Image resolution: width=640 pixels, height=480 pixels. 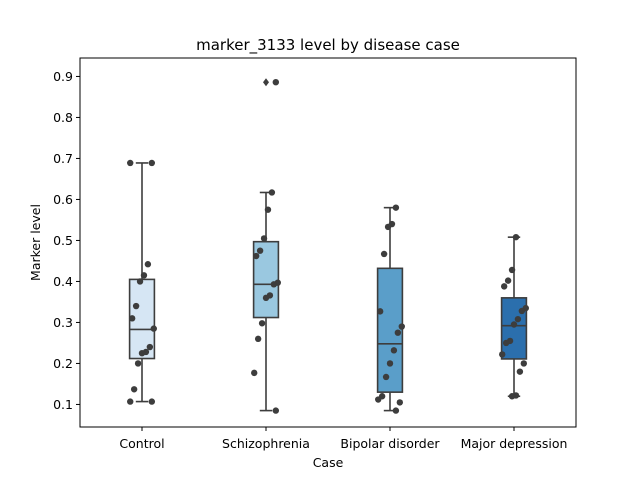 I want to click on points-control, so click(x=142, y=282).